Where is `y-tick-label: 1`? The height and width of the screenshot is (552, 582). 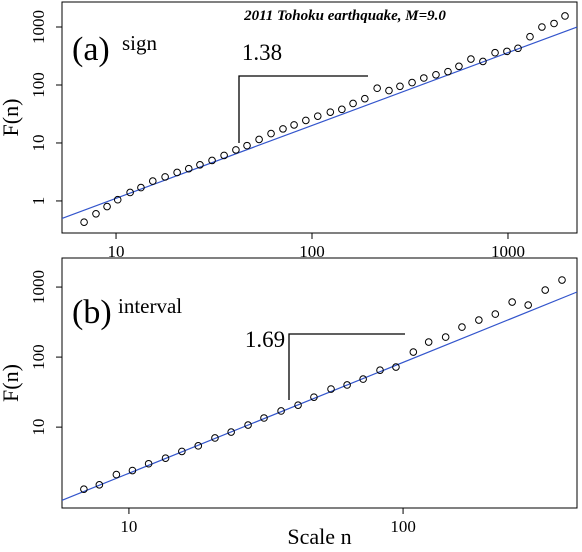
y-tick-label: 1 is located at coordinates (38, 201).